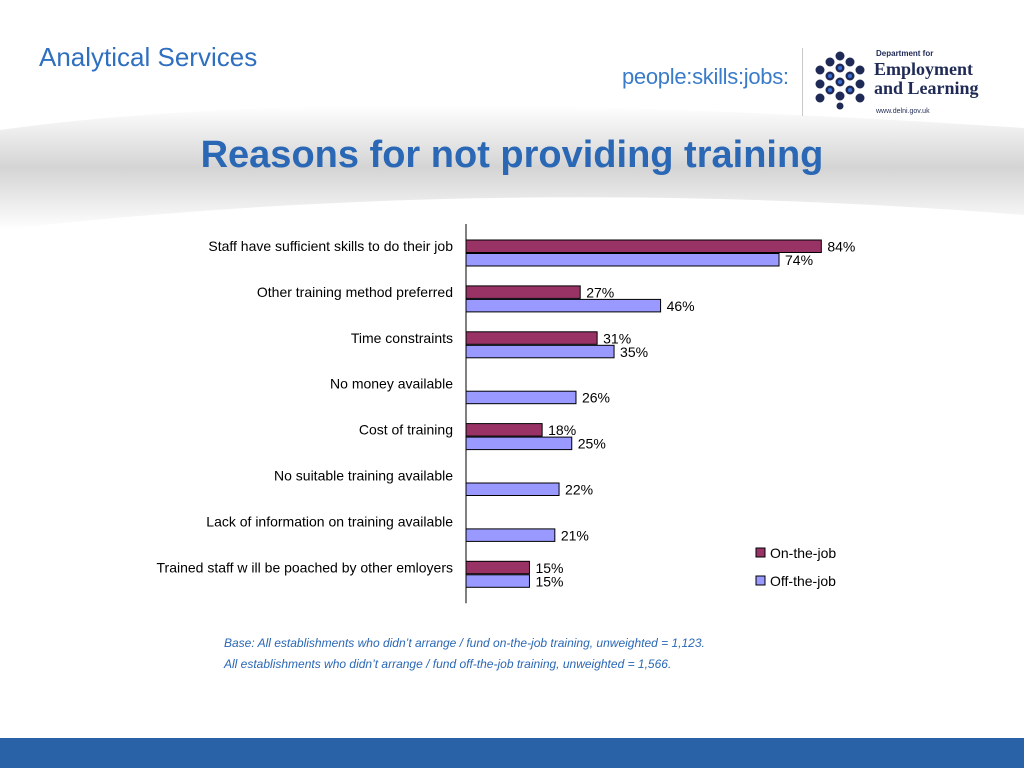  Describe the element at coordinates (592, 444) in the screenshot. I see `off-the-job-value-label: 25%` at that location.